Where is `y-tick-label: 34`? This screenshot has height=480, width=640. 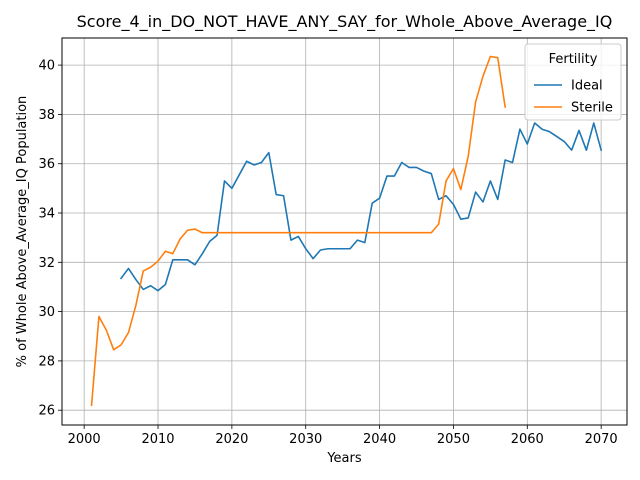
y-tick-label: 34 is located at coordinates (46, 214).